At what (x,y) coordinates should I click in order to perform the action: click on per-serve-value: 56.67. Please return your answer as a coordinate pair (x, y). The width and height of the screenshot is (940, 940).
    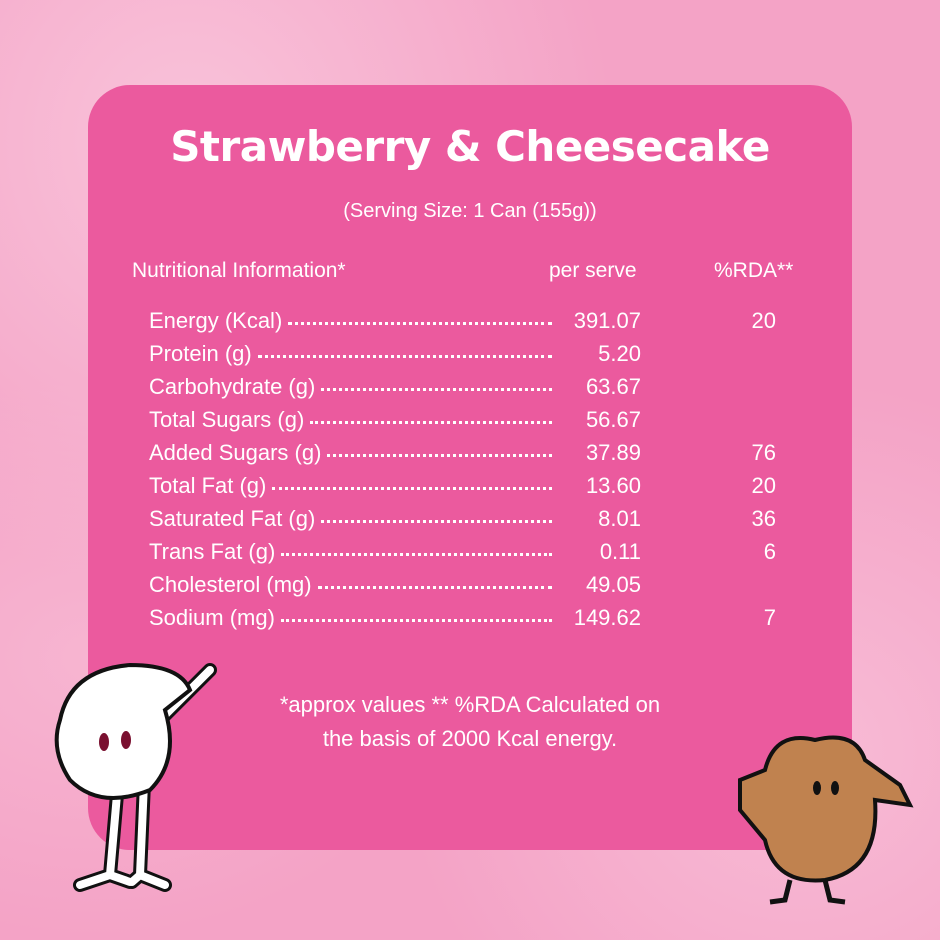
    Looking at the image, I should click on (613, 419).